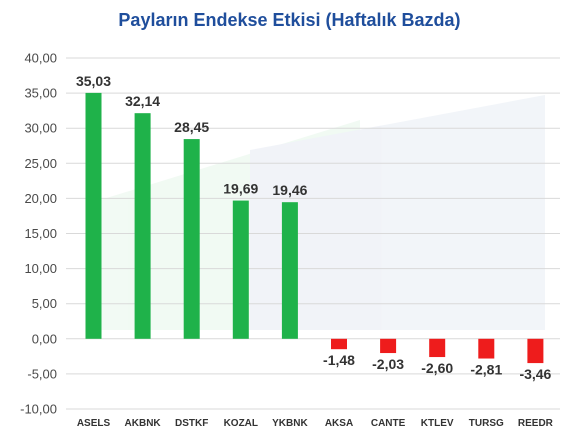  Describe the element at coordinates (240, 269) in the screenshot. I see `bar-kozal` at that location.